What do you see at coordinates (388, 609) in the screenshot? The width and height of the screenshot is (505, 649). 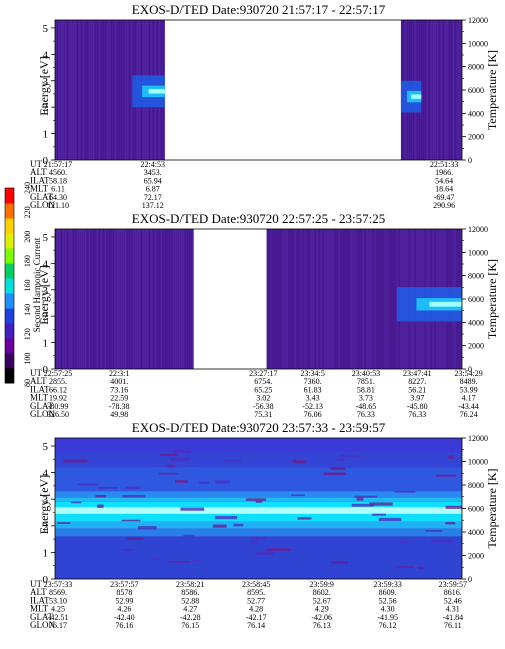 I see `ephemeris-value: 4.30` at bounding box center [388, 609].